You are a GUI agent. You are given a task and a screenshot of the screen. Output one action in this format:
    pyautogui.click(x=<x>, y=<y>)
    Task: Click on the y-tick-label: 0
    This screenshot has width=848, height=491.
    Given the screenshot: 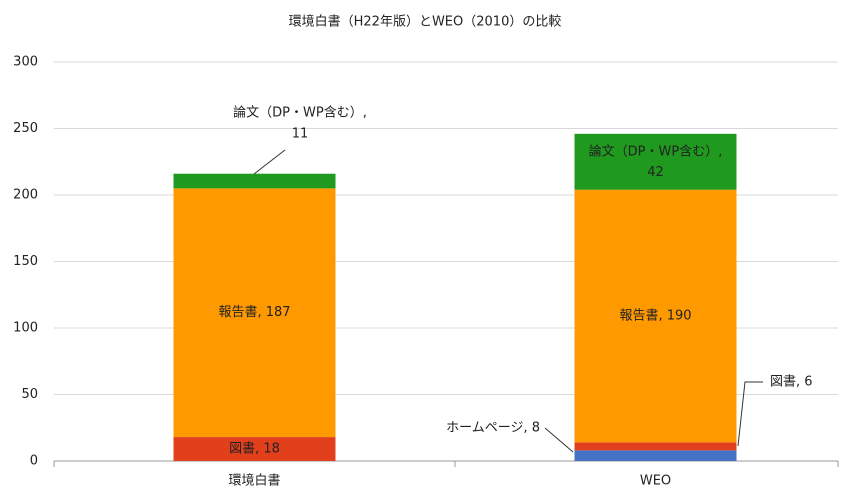 What is the action you would take?
    pyautogui.click(x=34, y=461)
    